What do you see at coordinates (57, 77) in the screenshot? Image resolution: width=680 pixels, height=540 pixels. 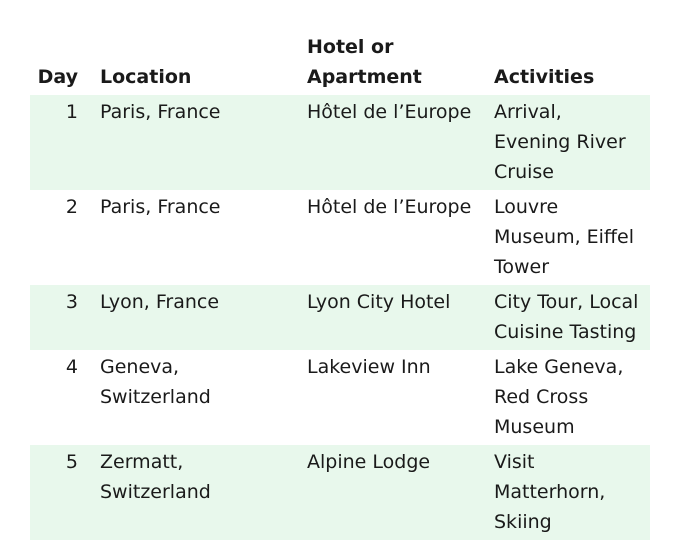 I see `header-day: Day` at bounding box center [57, 77].